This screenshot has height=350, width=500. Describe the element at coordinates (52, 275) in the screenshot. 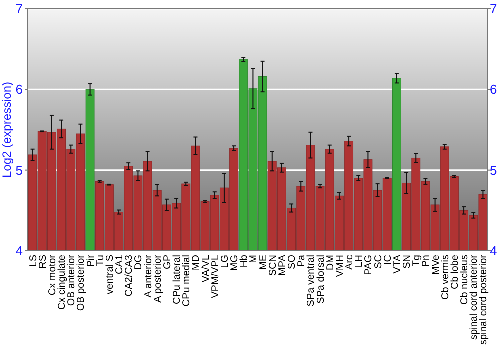

I see `x-tick-label: Cx motor` at that location.